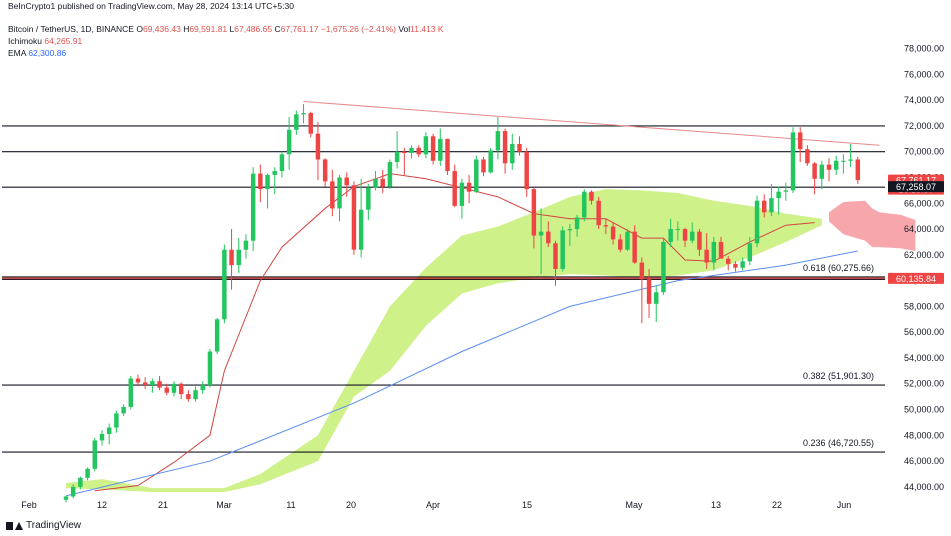  What do you see at coordinates (591, 123) in the screenshot?
I see `trendline` at bounding box center [591, 123].